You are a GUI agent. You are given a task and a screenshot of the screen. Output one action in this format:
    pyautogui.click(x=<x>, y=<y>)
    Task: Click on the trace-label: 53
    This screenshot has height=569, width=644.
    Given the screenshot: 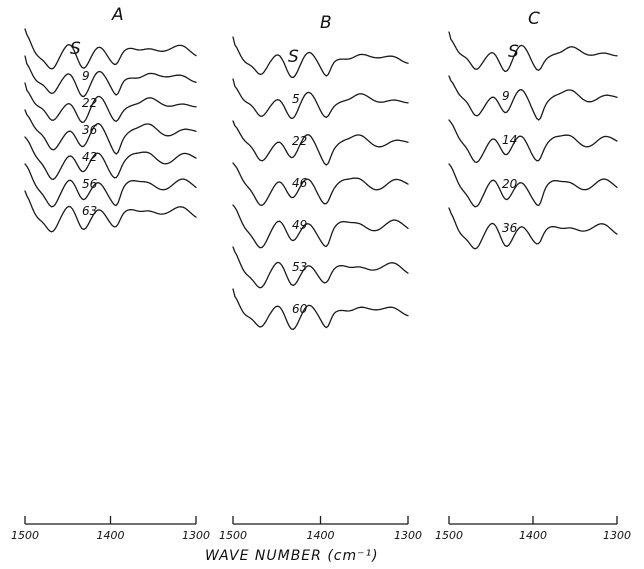 What is the action you would take?
    pyautogui.click(x=299, y=267)
    